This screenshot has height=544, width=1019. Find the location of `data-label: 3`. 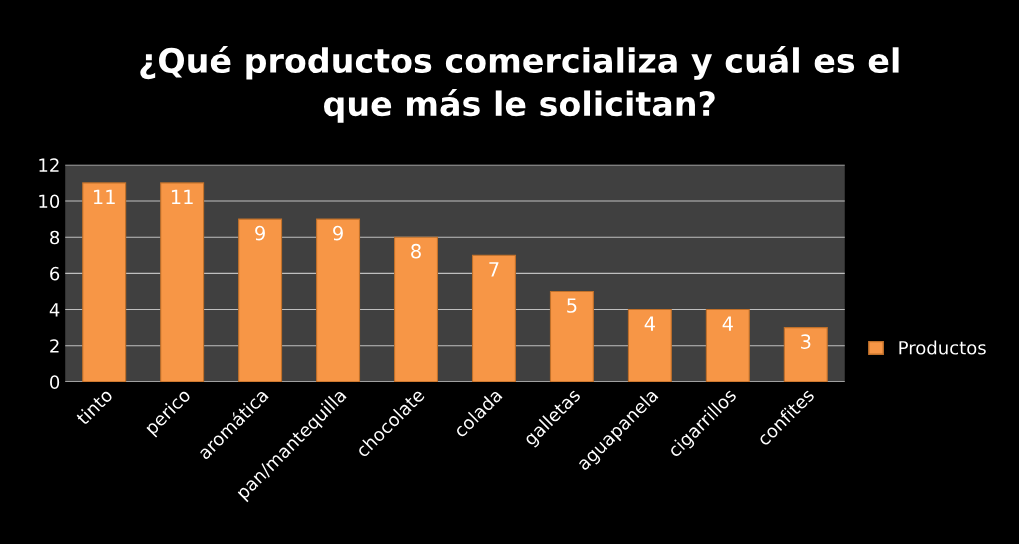

data-label: 3 is located at coordinates (806, 342).